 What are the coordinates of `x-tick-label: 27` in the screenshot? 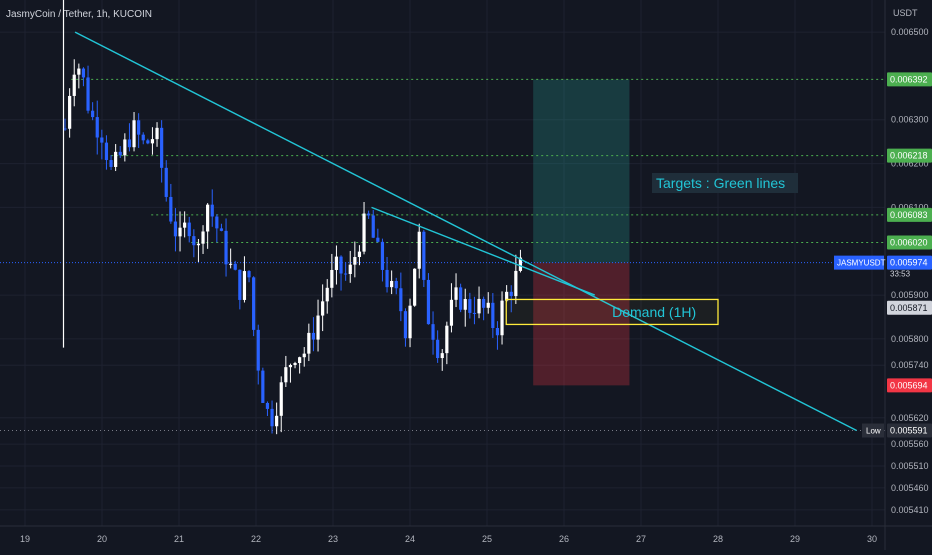 It's located at (641, 539).